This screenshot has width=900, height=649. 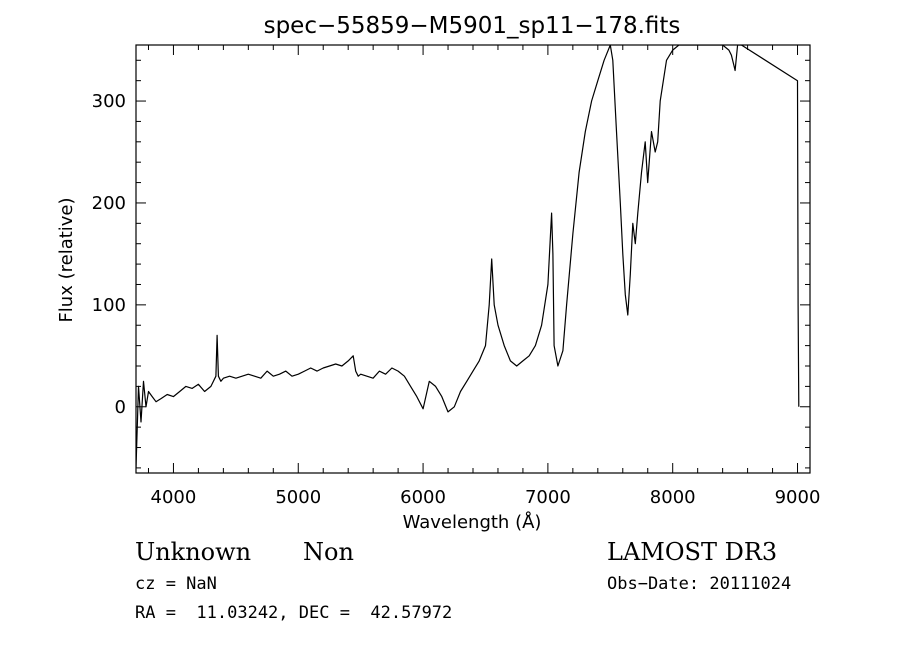 I want to click on x-tick-label: 5000, so click(x=298, y=497).